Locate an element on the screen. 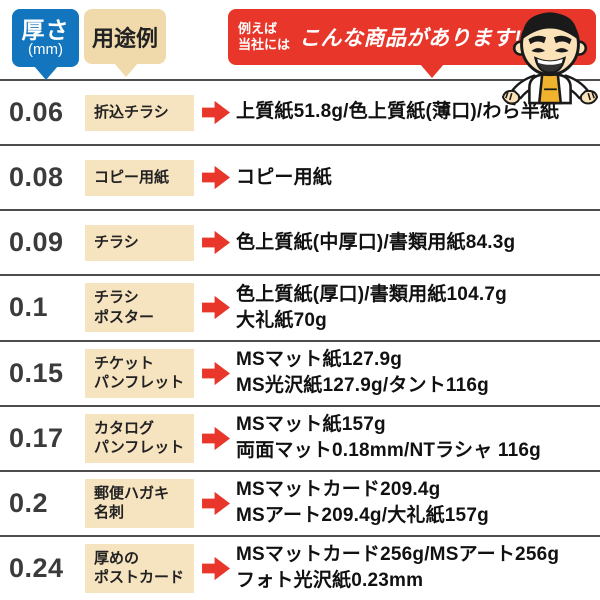  promo-prefix-text: 例えば 当社には is located at coordinates (264, 36).